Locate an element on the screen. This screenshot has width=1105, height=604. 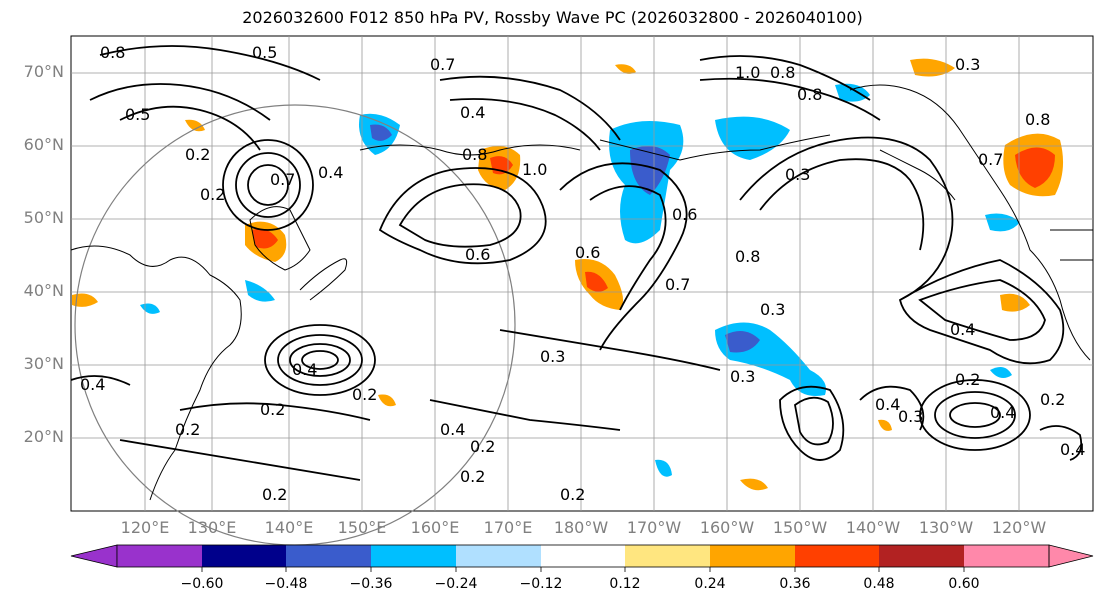
colorbar is located at coordinates (582, 558).